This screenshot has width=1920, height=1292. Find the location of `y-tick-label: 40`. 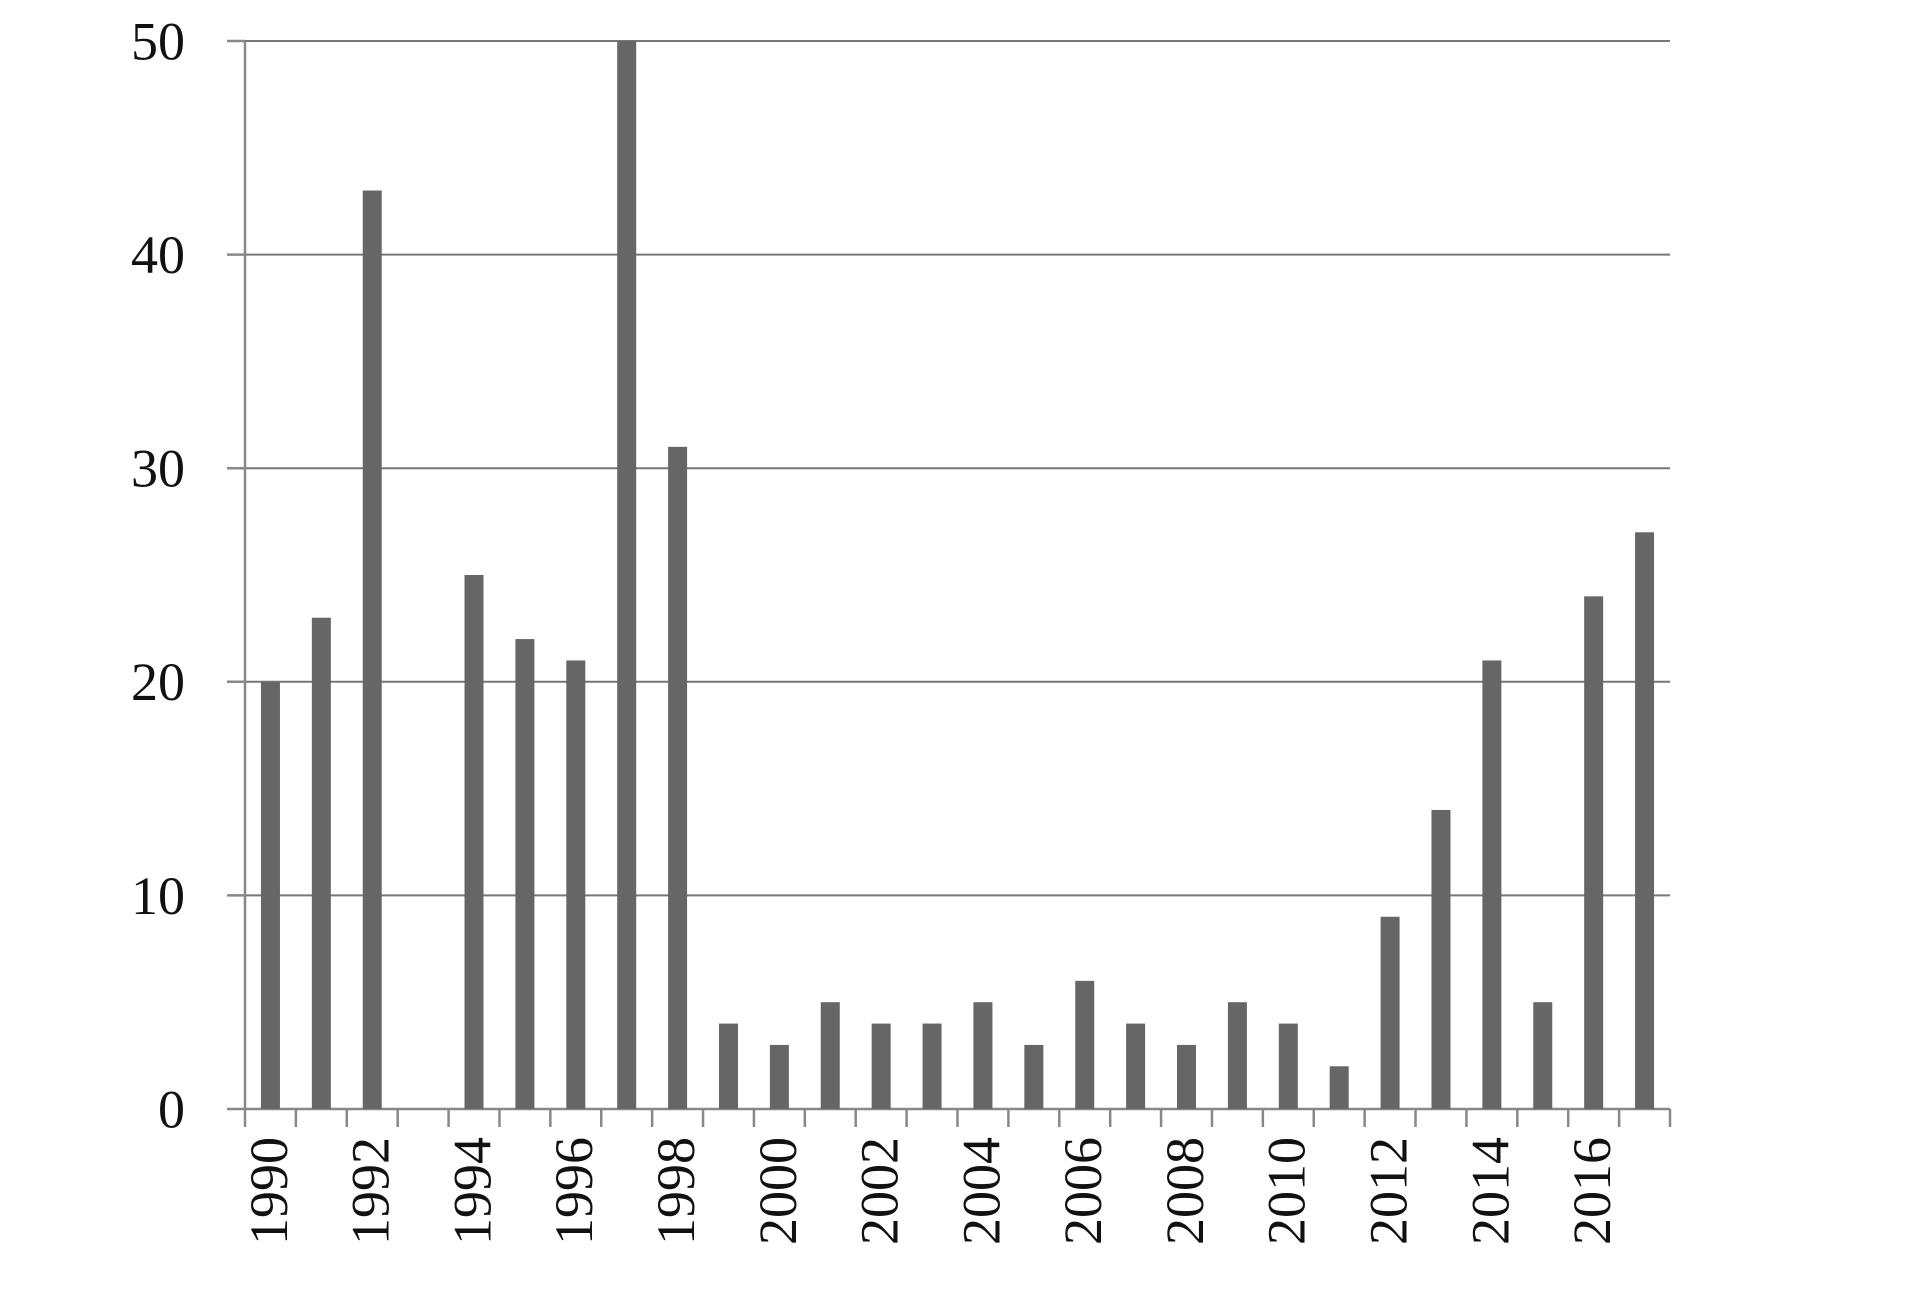

y-tick-label: 40 is located at coordinates (158, 255).